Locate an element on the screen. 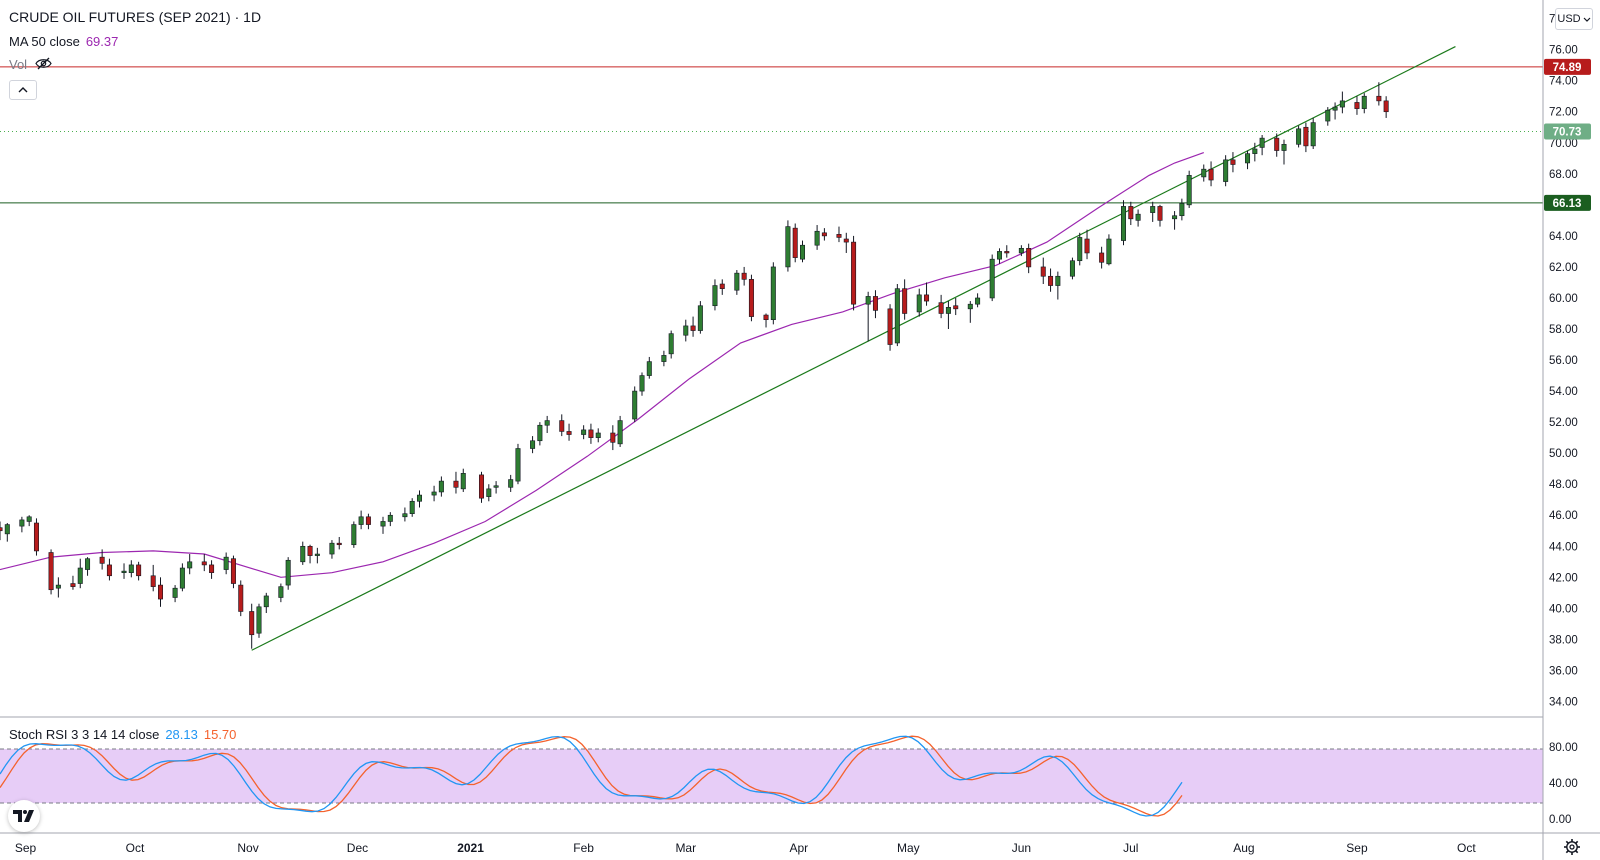 This screenshot has height=860, width=1600. stoch-axis: 80.00 40.00 0.00 is located at coordinates (1563, 784).